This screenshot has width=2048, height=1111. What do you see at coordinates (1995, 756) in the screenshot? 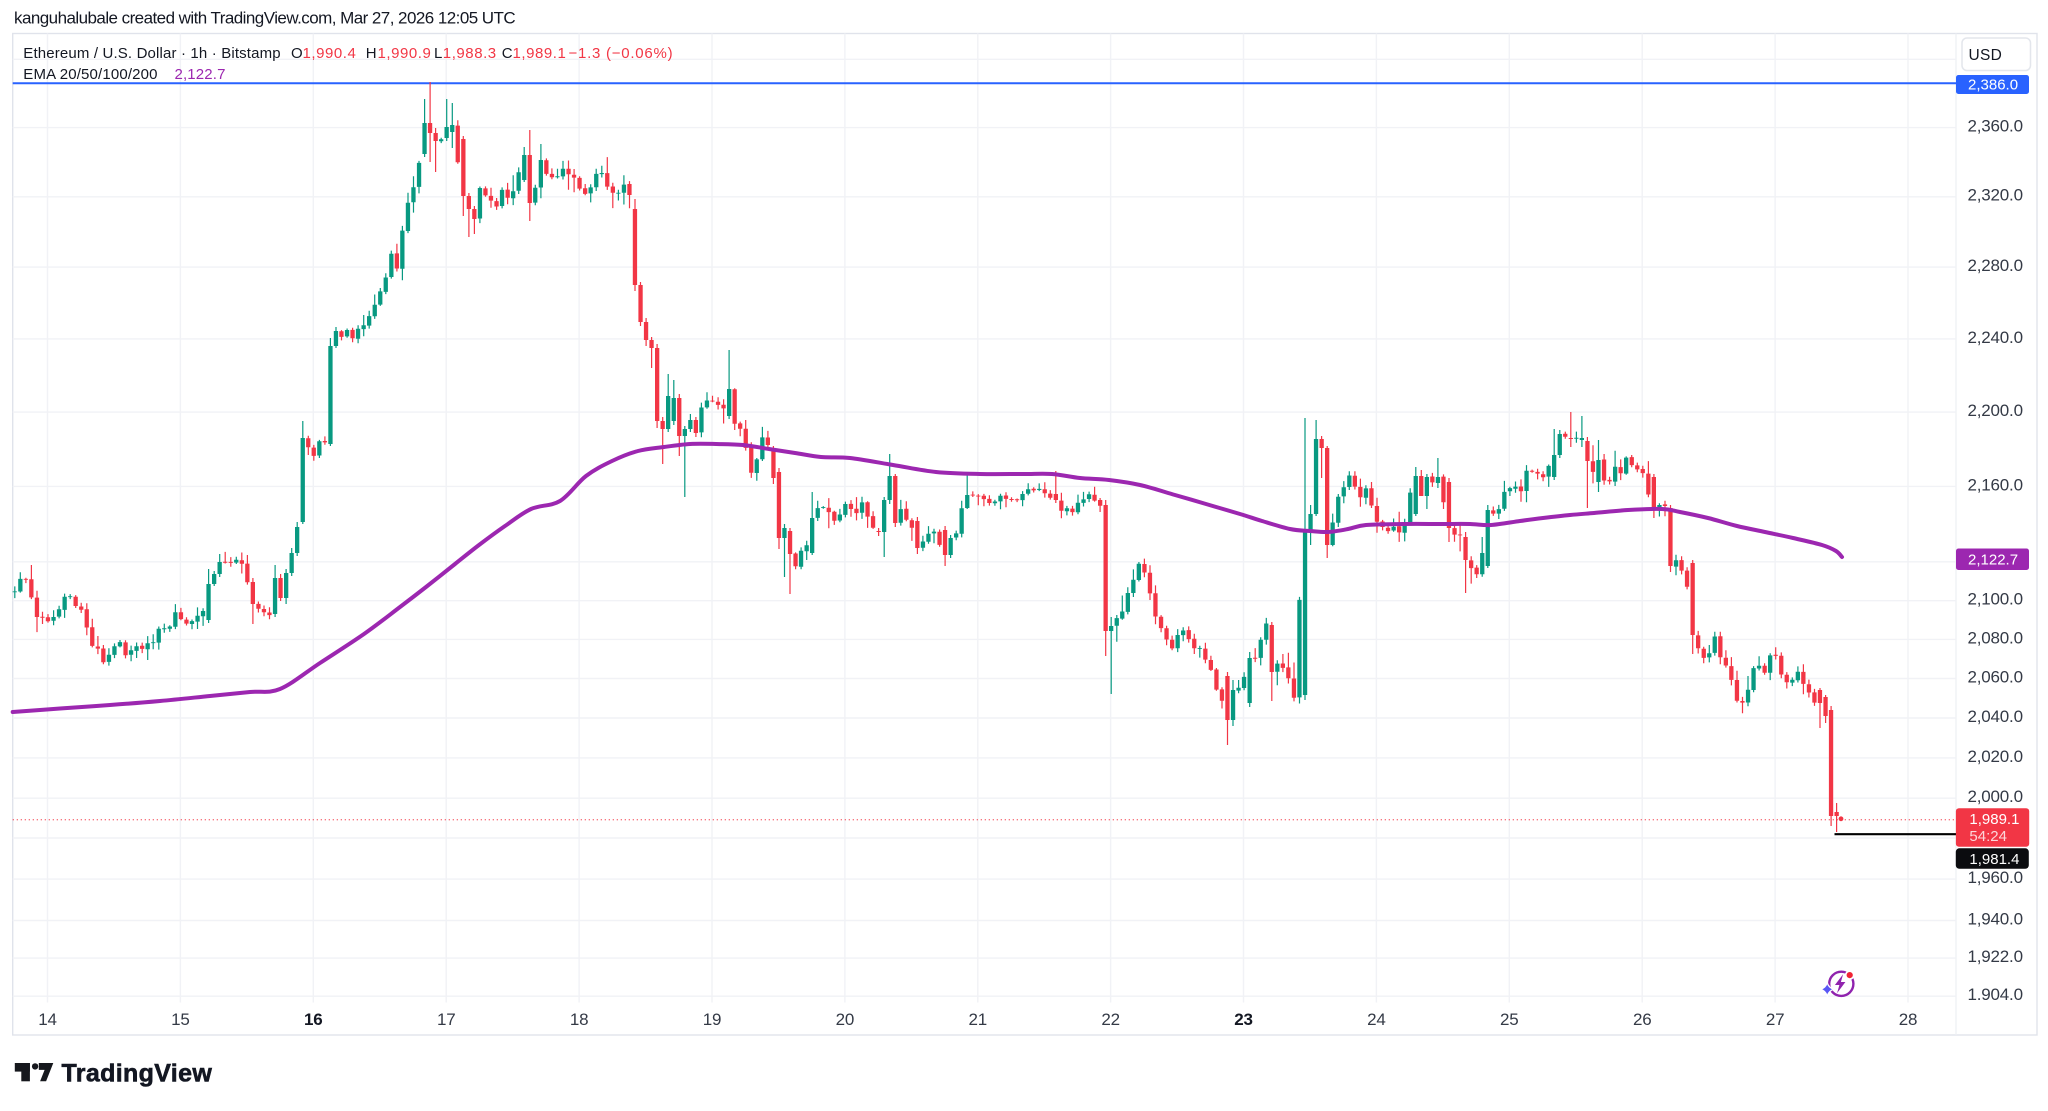
I see `svg-text: 2,020.0` at bounding box center [1995, 756].